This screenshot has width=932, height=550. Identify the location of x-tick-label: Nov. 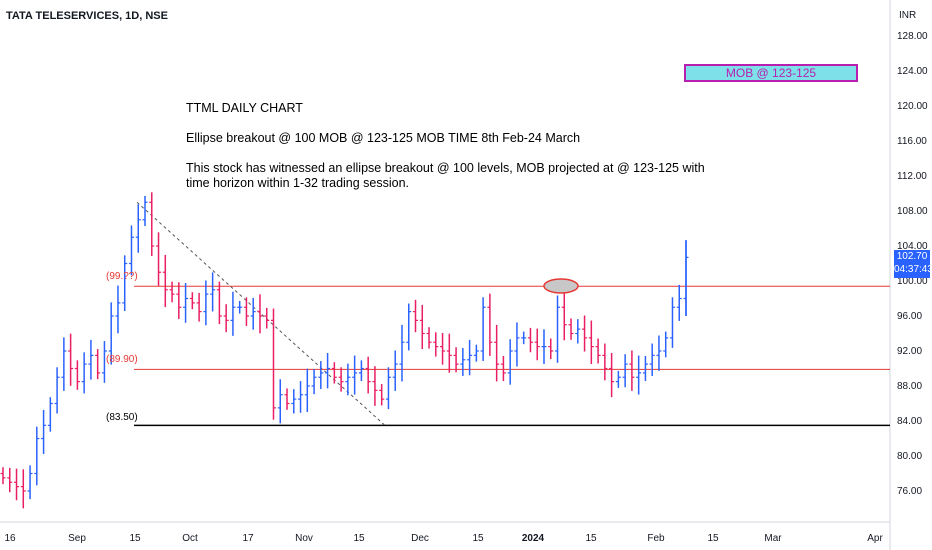
(304, 538).